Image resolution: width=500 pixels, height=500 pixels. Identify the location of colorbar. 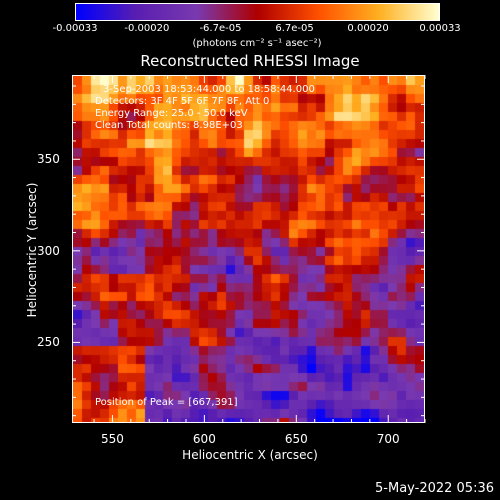
(257, 12).